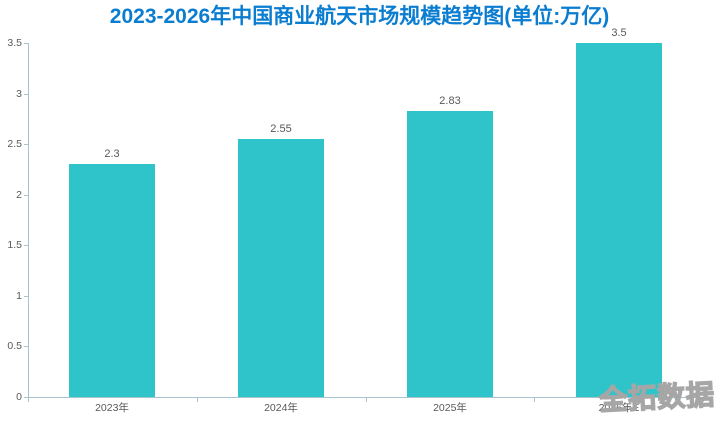  I want to click on x-axis-category-label: 2025年, so click(450, 408).